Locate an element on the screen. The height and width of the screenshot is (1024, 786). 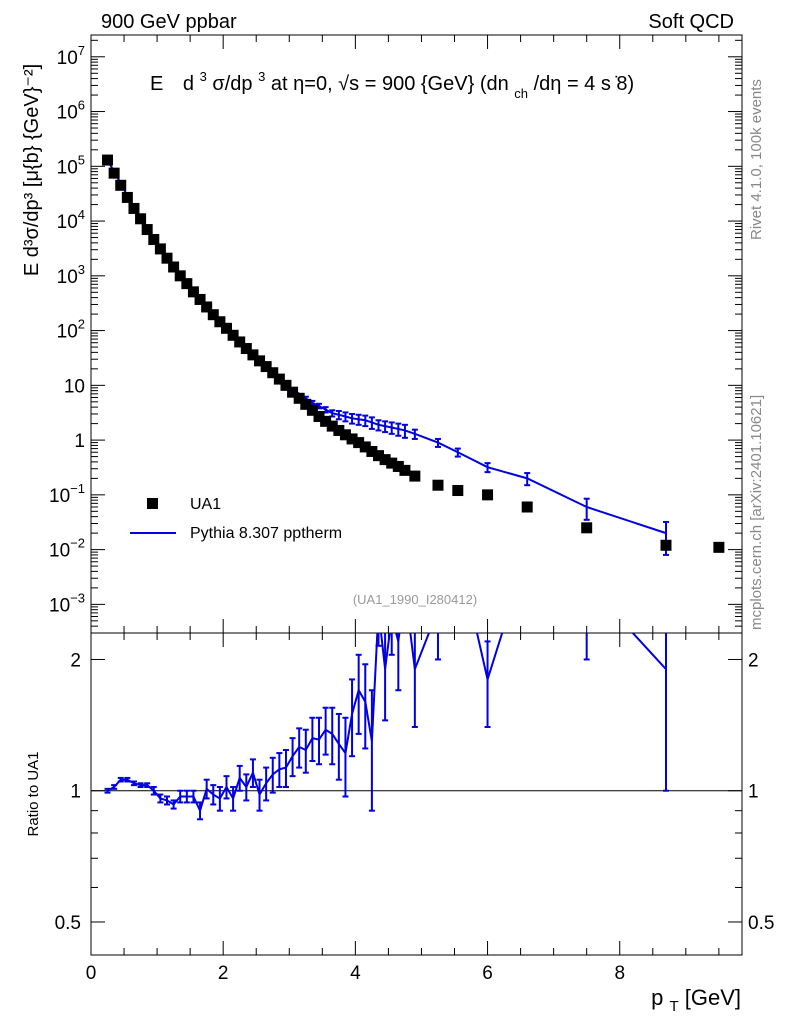
header-right: Soft QCD is located at coordinates (691, 22).